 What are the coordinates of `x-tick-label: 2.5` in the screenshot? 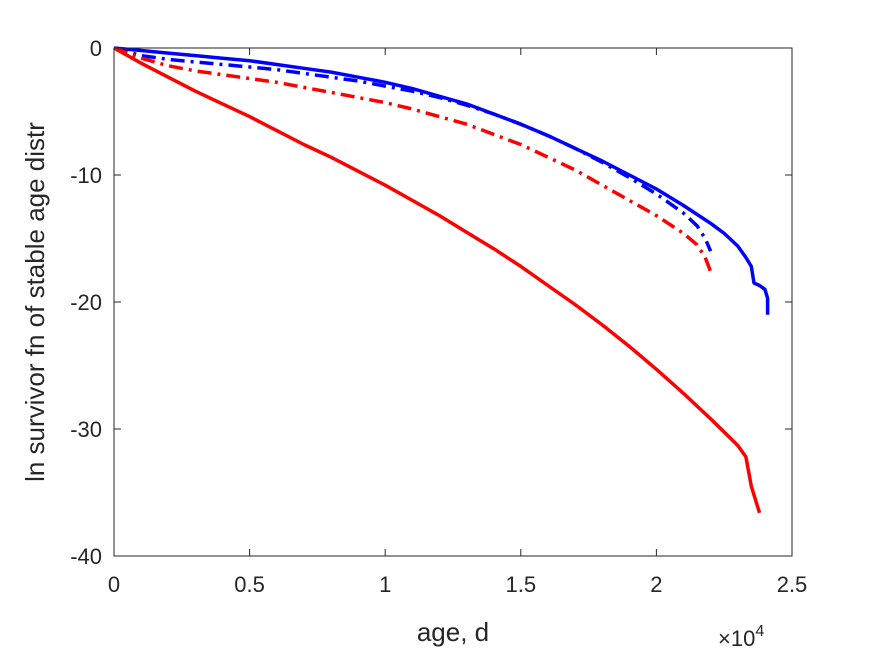 It's located at (792, 584).